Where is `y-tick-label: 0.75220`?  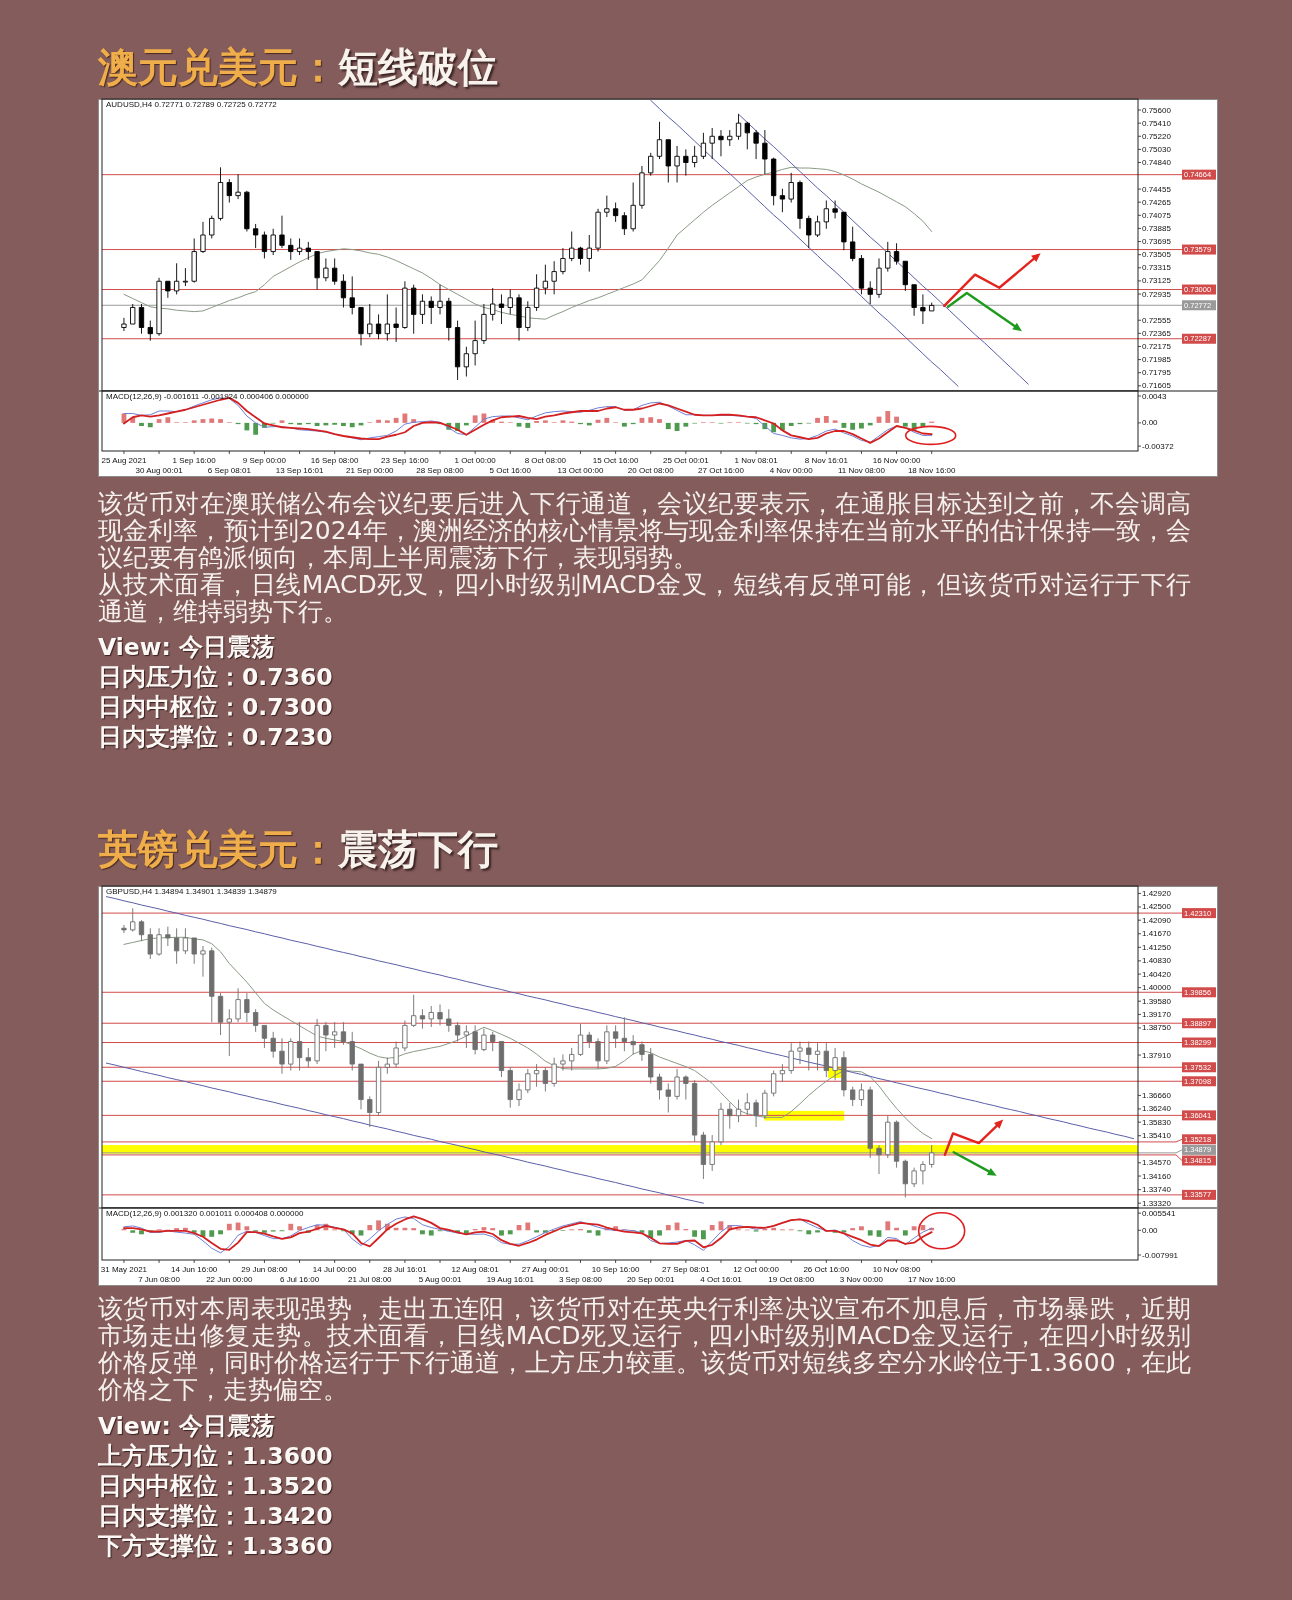 y-tick-label: 0.75220 is located at coordinates (1157, 136).